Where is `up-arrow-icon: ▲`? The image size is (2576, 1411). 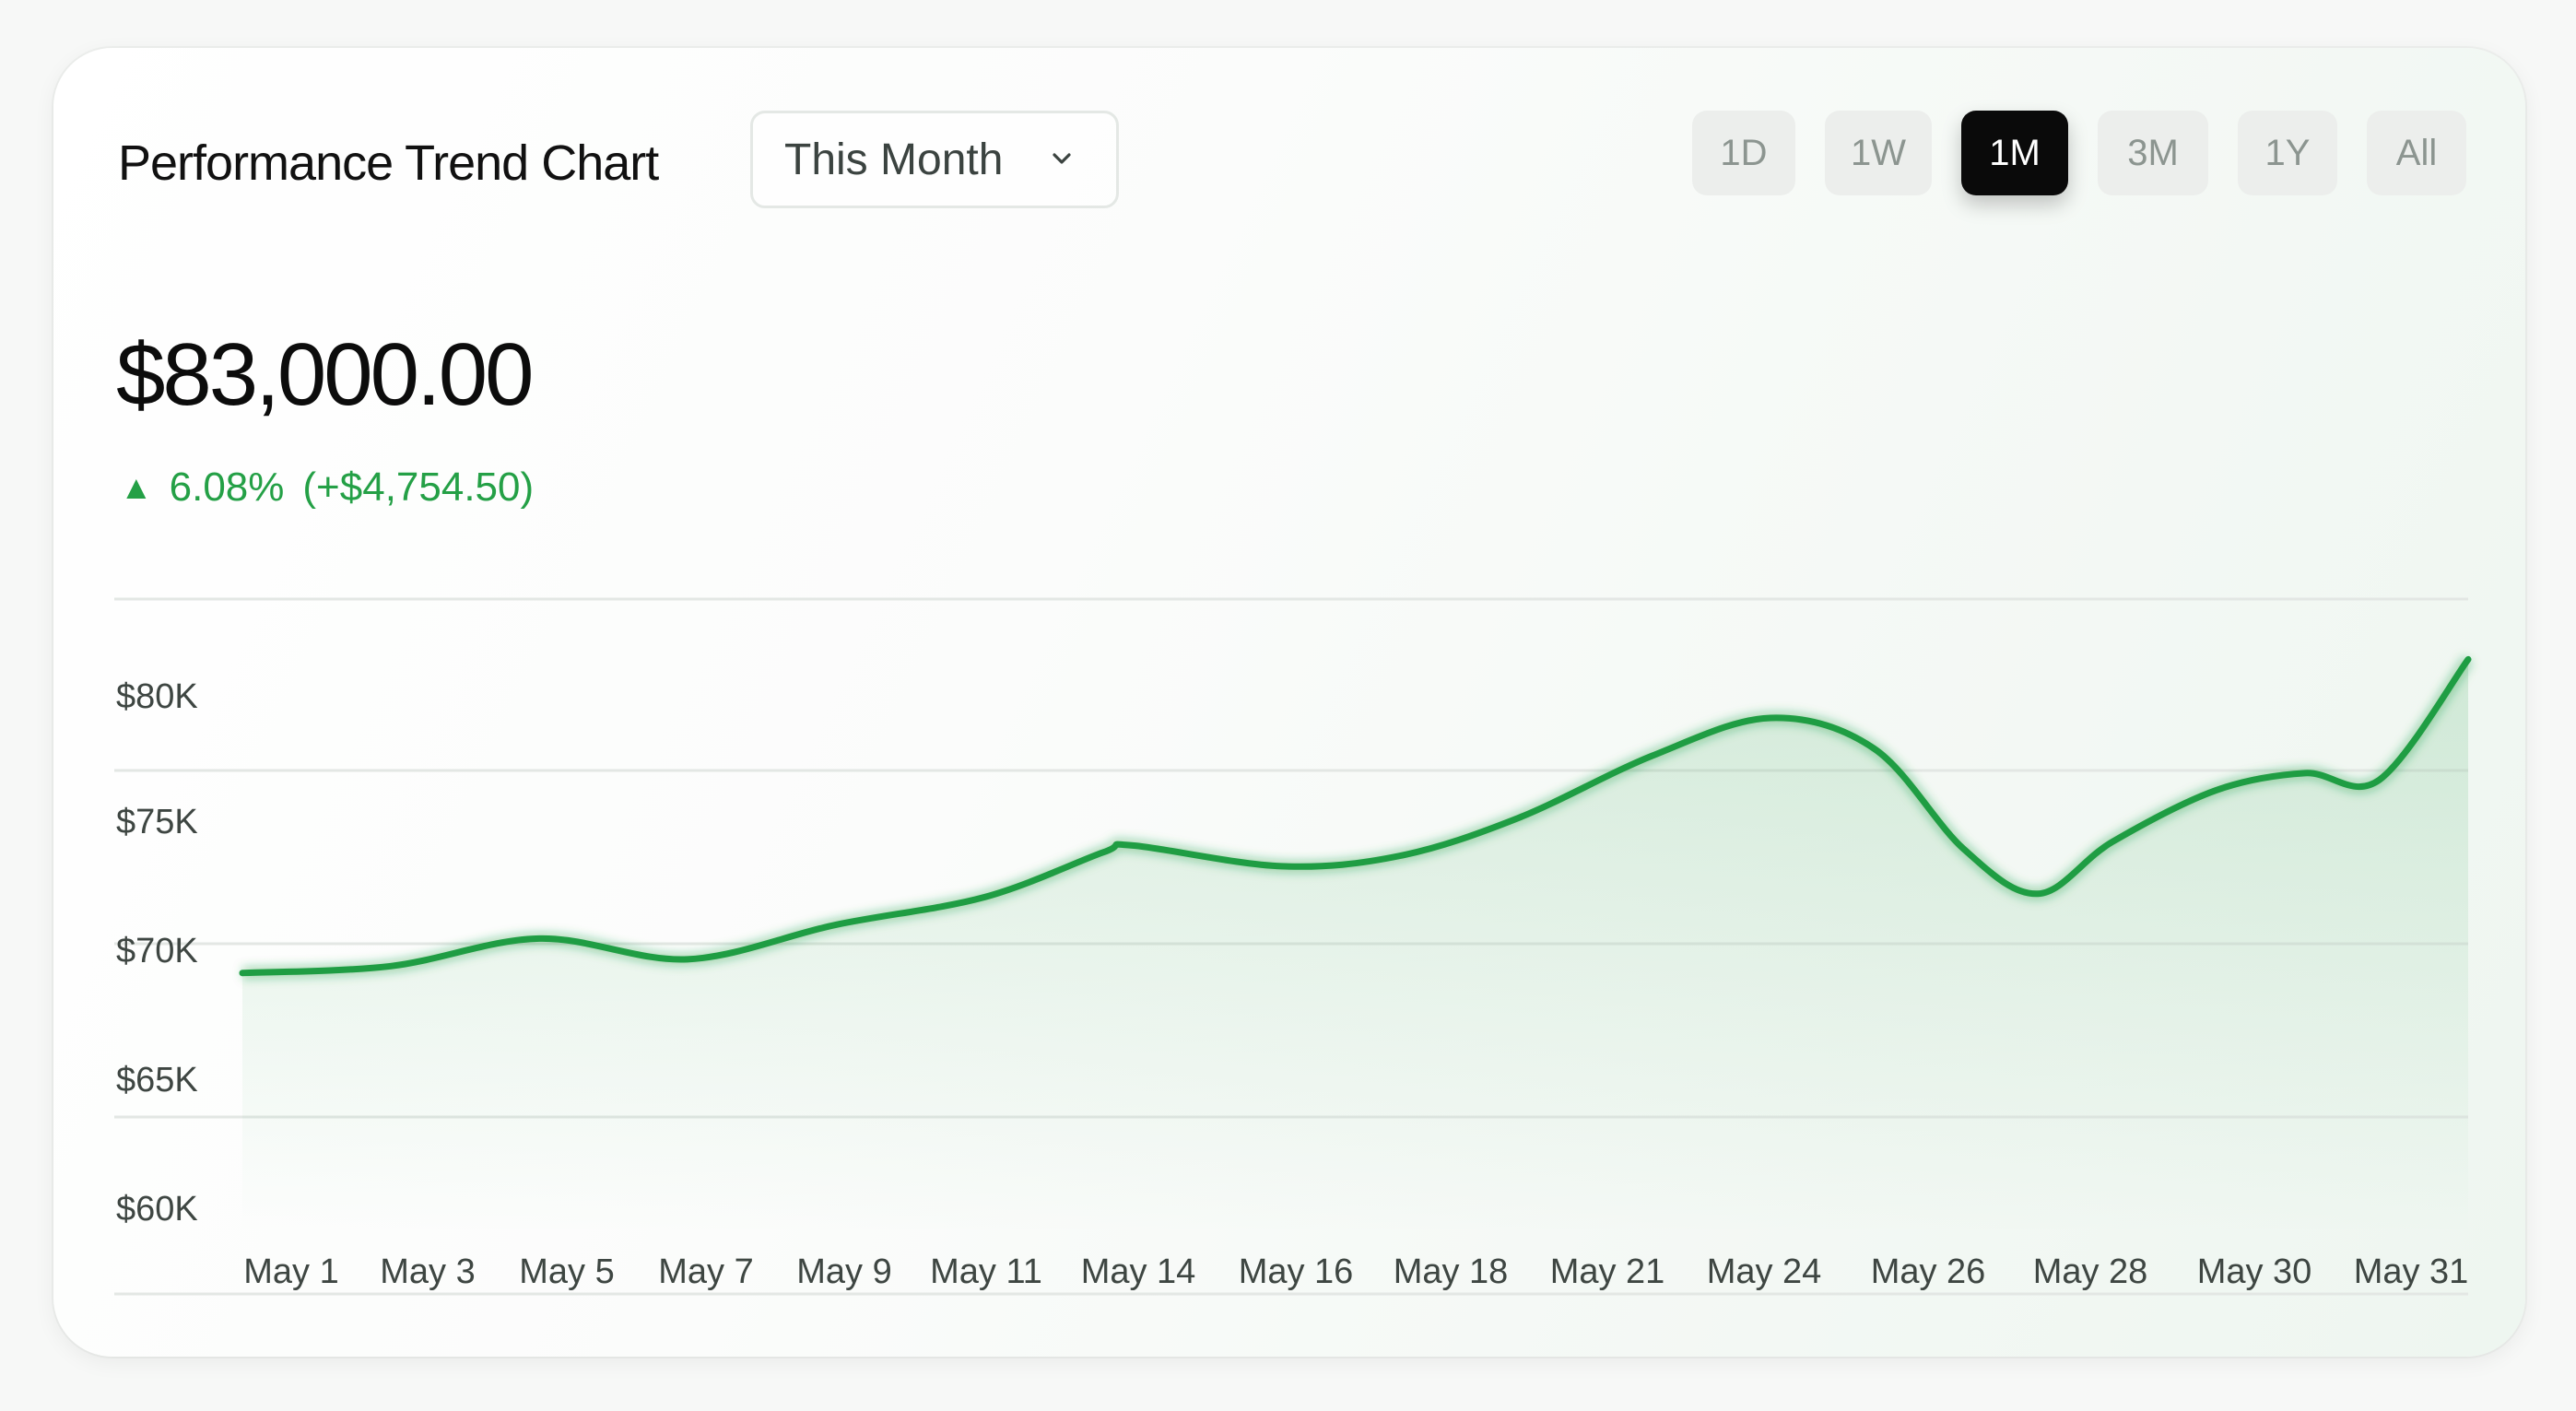 up-arrow-icon: ▲ is located at coordinates (136, 487).